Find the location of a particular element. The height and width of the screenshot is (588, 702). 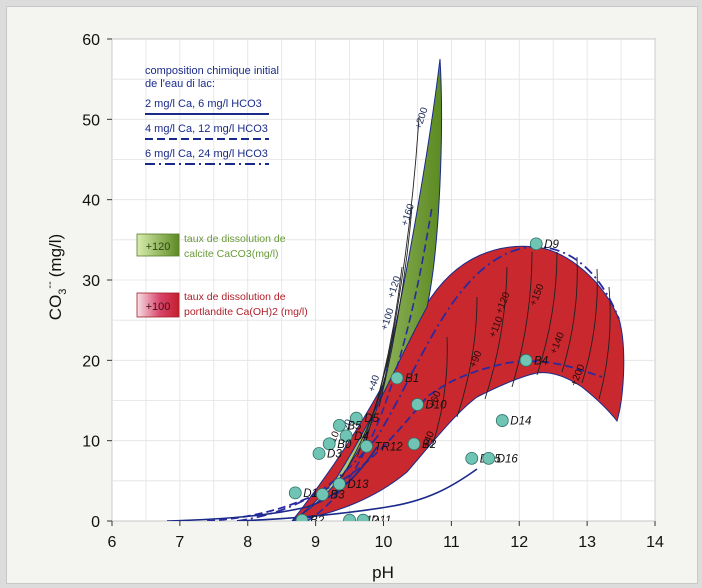

y-tick-labels: 0 10 20 30 40 50 60 is located at coordinates (97, 281).